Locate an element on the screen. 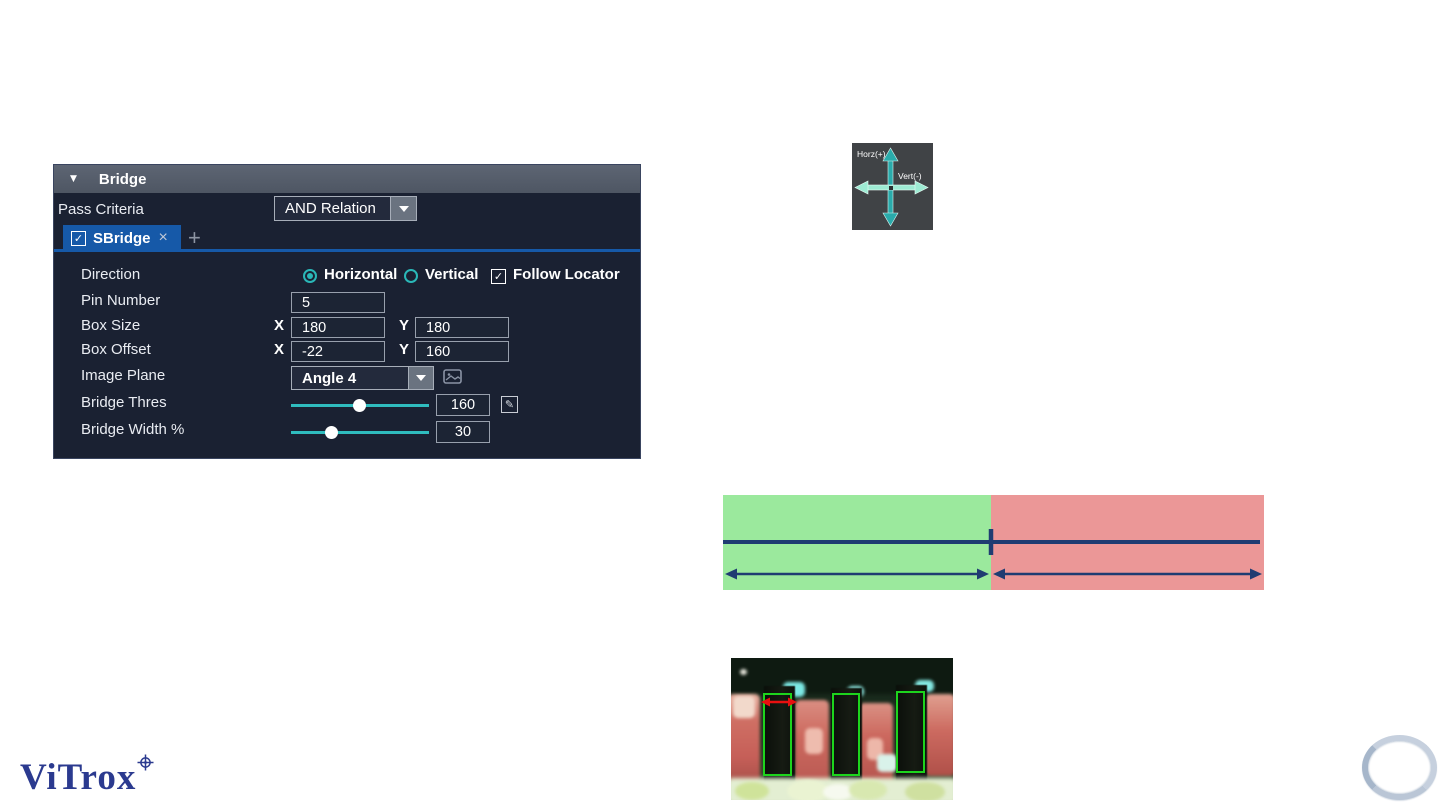  bridge-width-value-input: 30 is located at coordinates (463, 432).